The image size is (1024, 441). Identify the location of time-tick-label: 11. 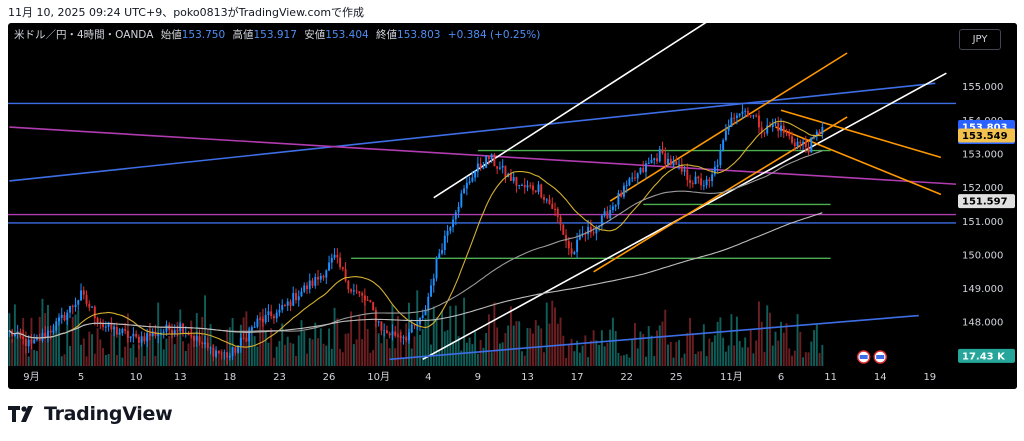
(830, 377).